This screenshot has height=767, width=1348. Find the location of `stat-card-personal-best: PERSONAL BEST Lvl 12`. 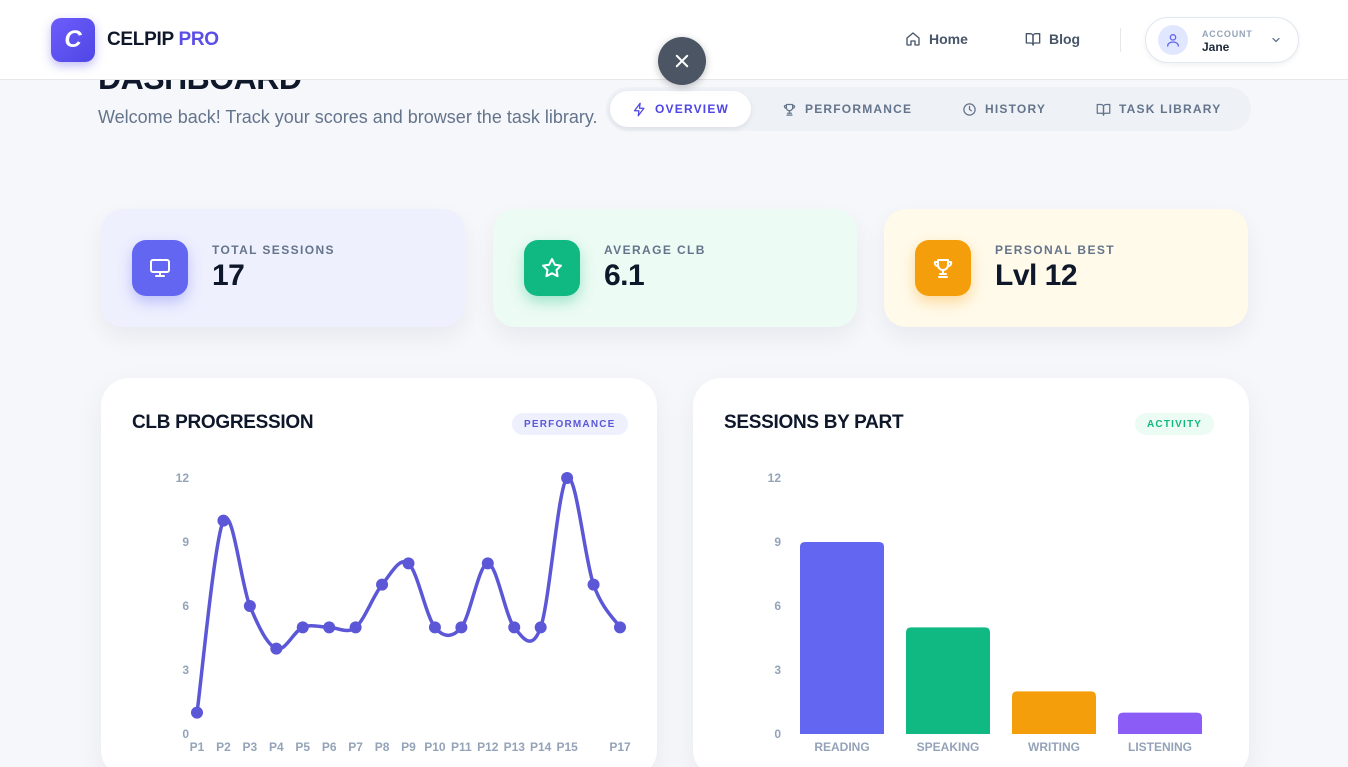

stat-card-personal-best: PERSONAL BEST Lvl 12 is located at coordinates (1066, 268).